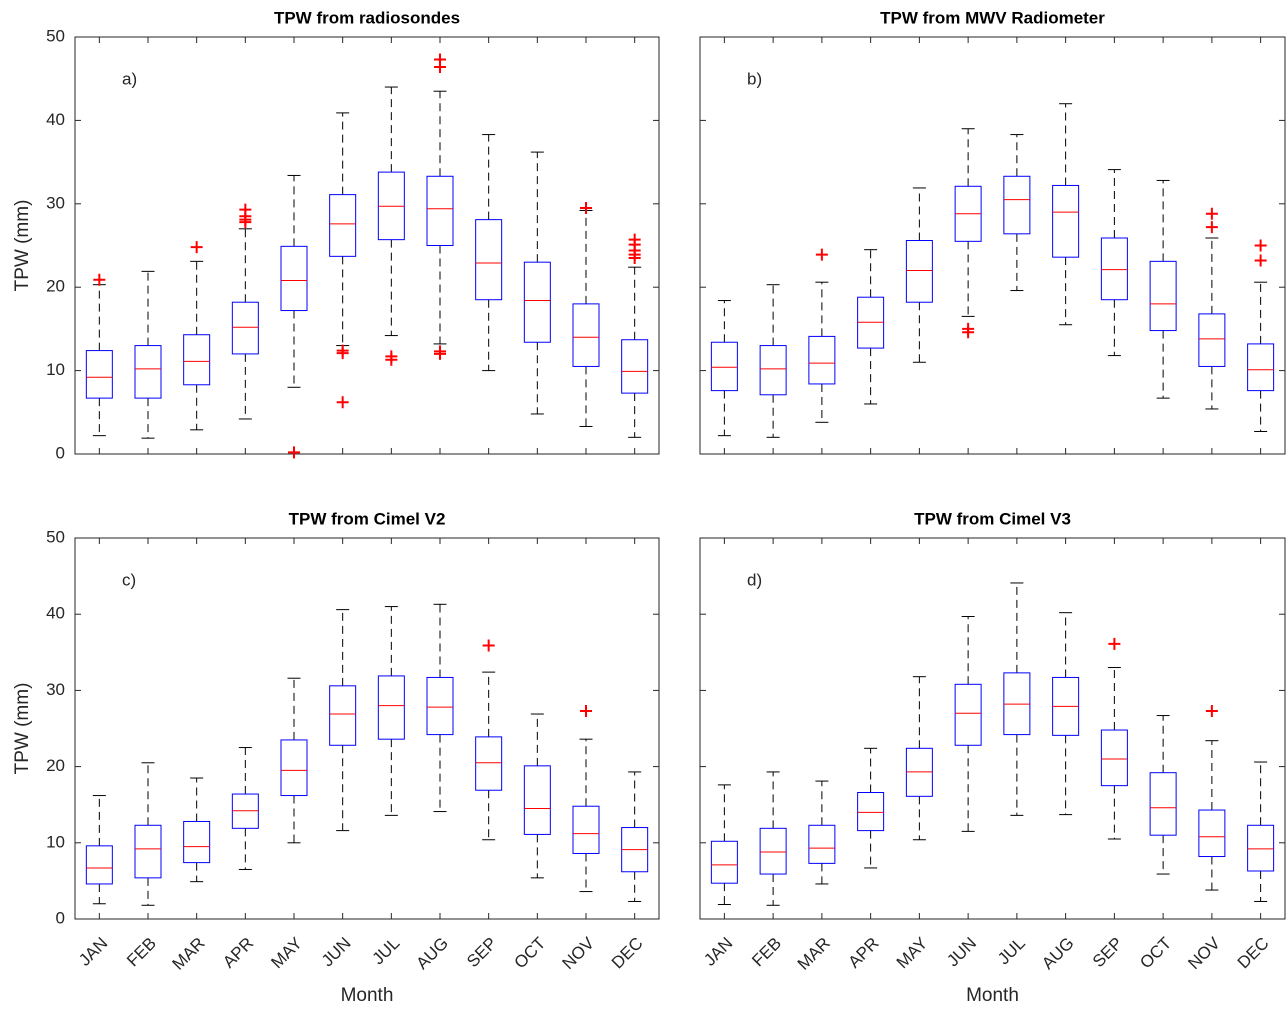 This screenshot has width=1287, height=1016. Describe the element at coordinates (129, 579) in the screenshot. I see `panel-label: c)` at that location.